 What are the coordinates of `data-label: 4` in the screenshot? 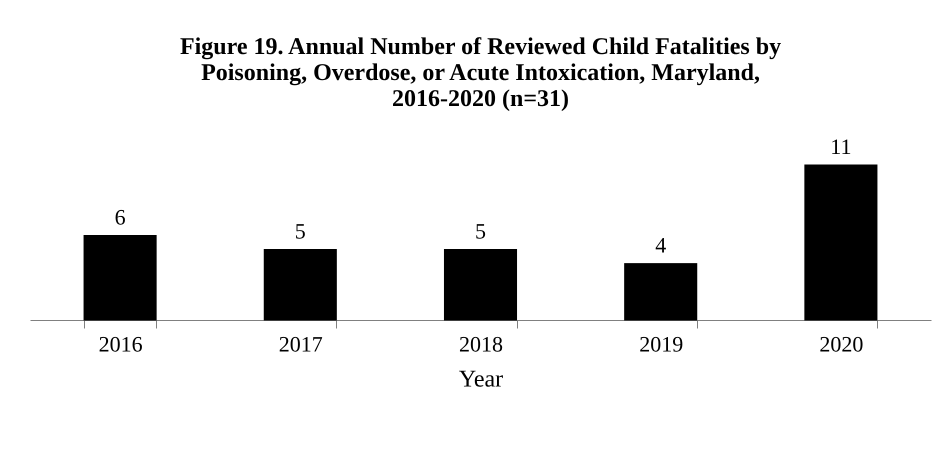 It's located at (660, 245).